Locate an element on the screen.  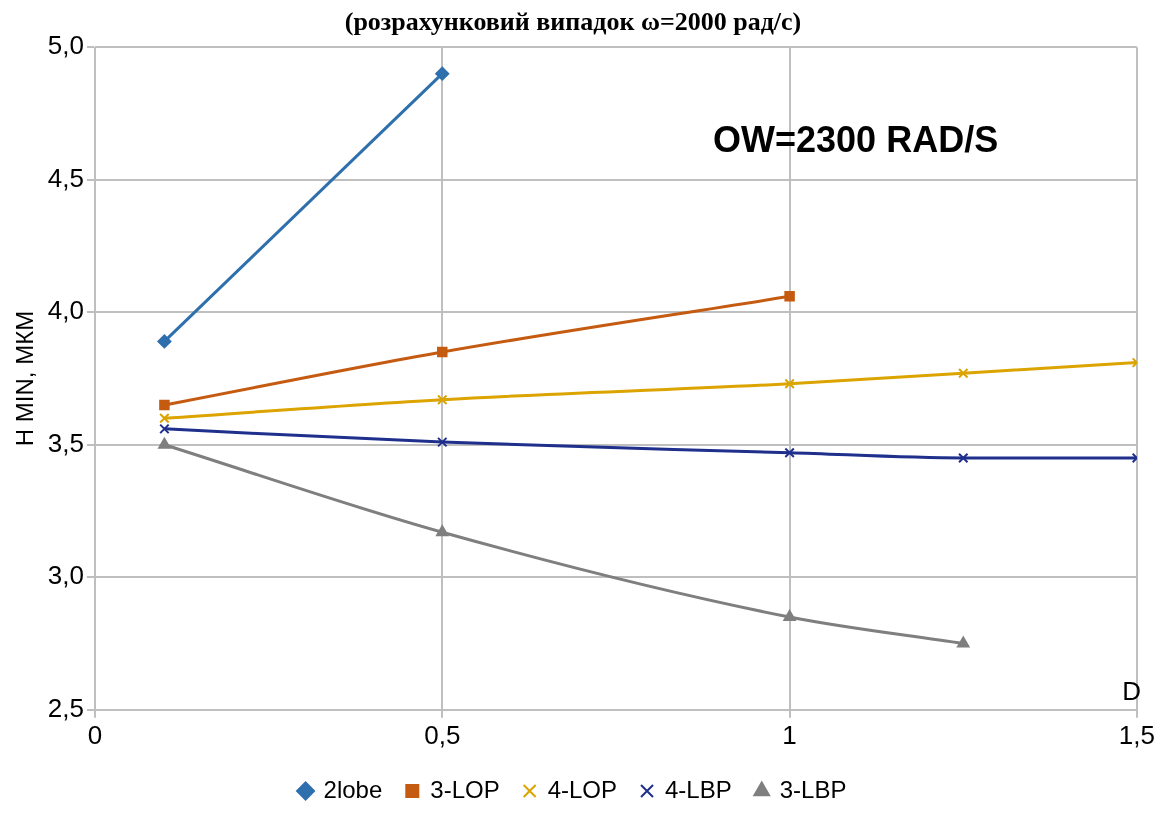
legend-label: 2lobe is located at coordinates (353, 789).